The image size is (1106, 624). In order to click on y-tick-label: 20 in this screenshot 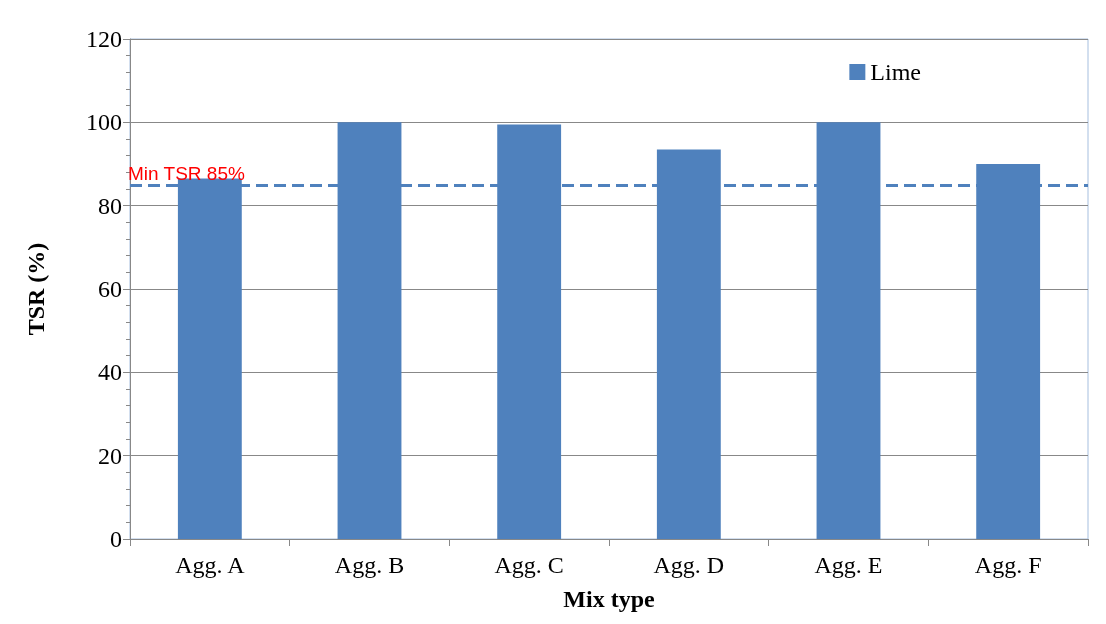, I will do `click(110, 455)`.